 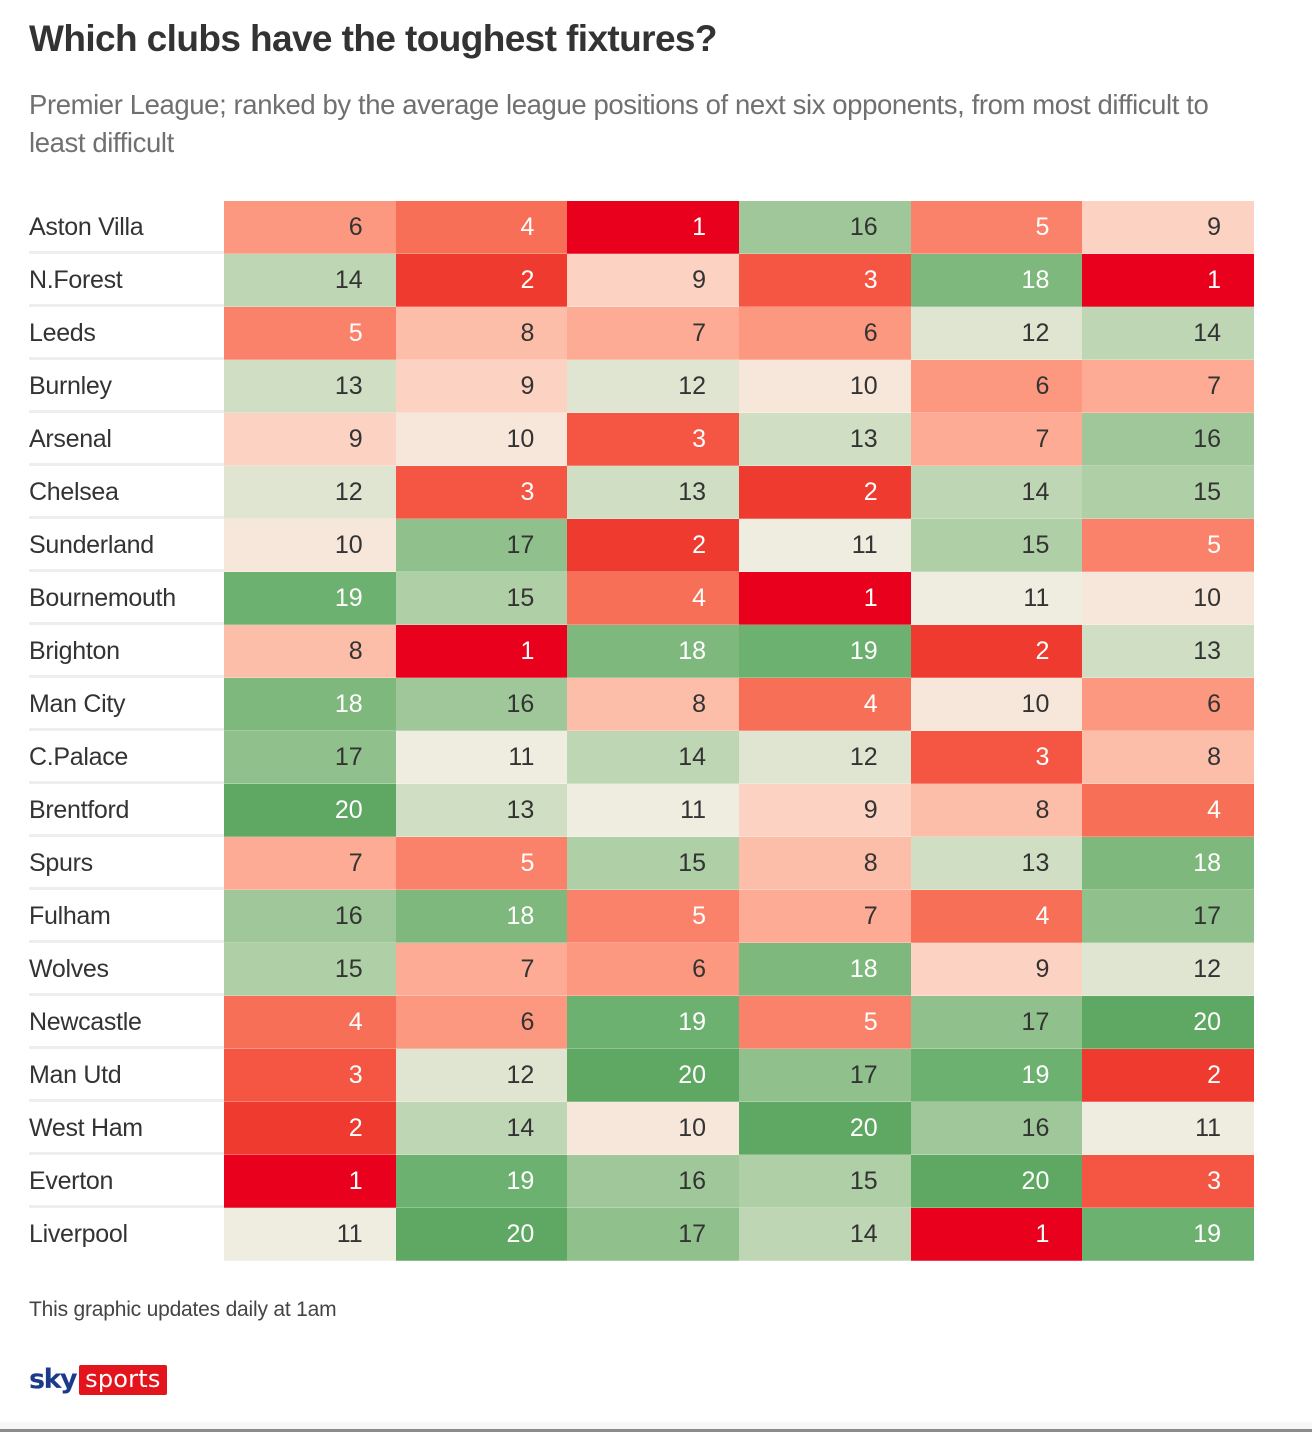 I want to click on heatmap-cells: 10 17 2 11 15 5, so click(x=739, y=545).